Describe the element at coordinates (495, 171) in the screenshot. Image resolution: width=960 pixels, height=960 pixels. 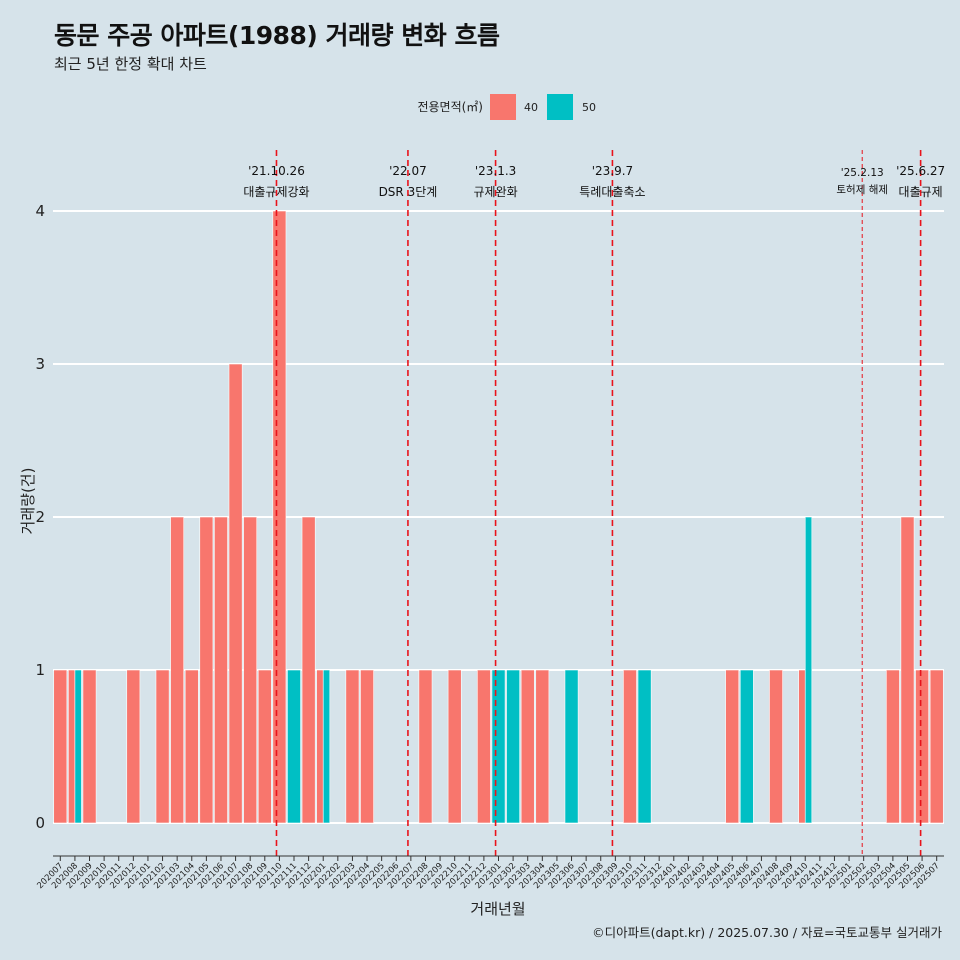
I see `event-date: '23.1.3` at that location.